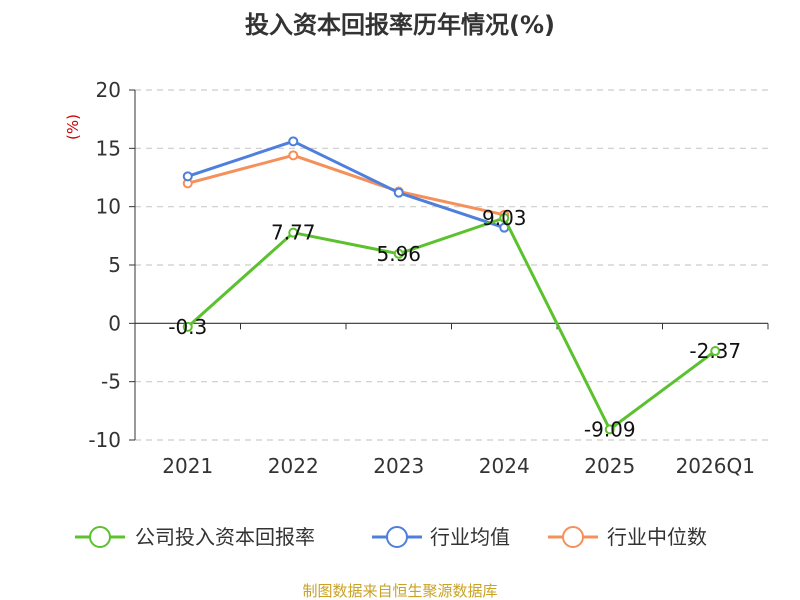 The height and width of the screenshot is (600, 800). What do you see at coordinates (114, 323) in the screenshot?
I see `y-tick-label: 0` at bounding box center [114, 323].